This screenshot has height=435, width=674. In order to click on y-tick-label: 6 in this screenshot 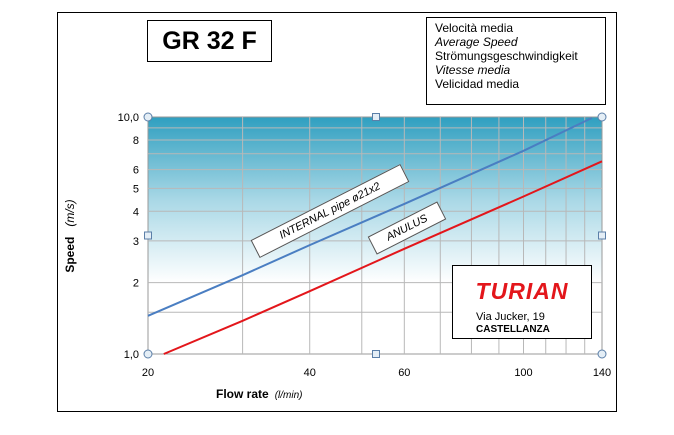, I will do `click(136, 171)`.